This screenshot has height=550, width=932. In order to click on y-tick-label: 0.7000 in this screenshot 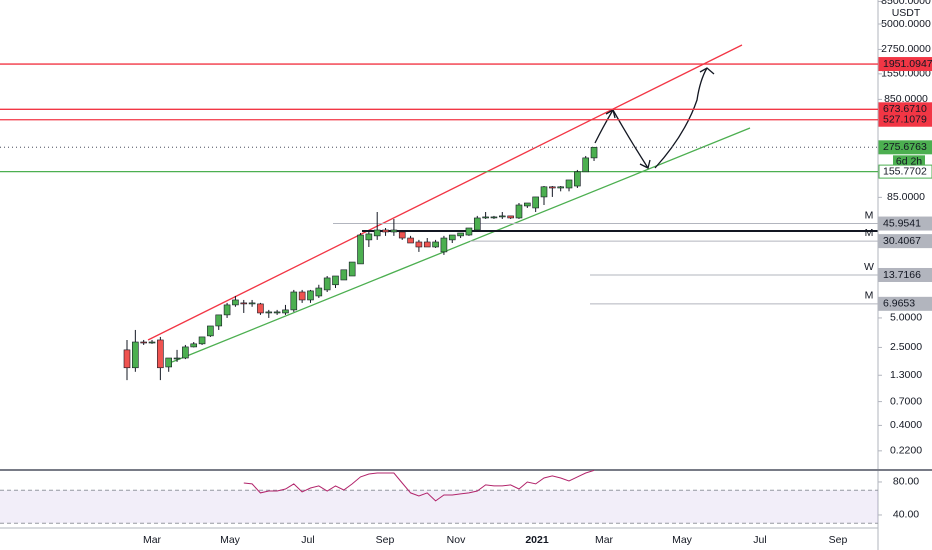, I will do `click(906, 401)`.